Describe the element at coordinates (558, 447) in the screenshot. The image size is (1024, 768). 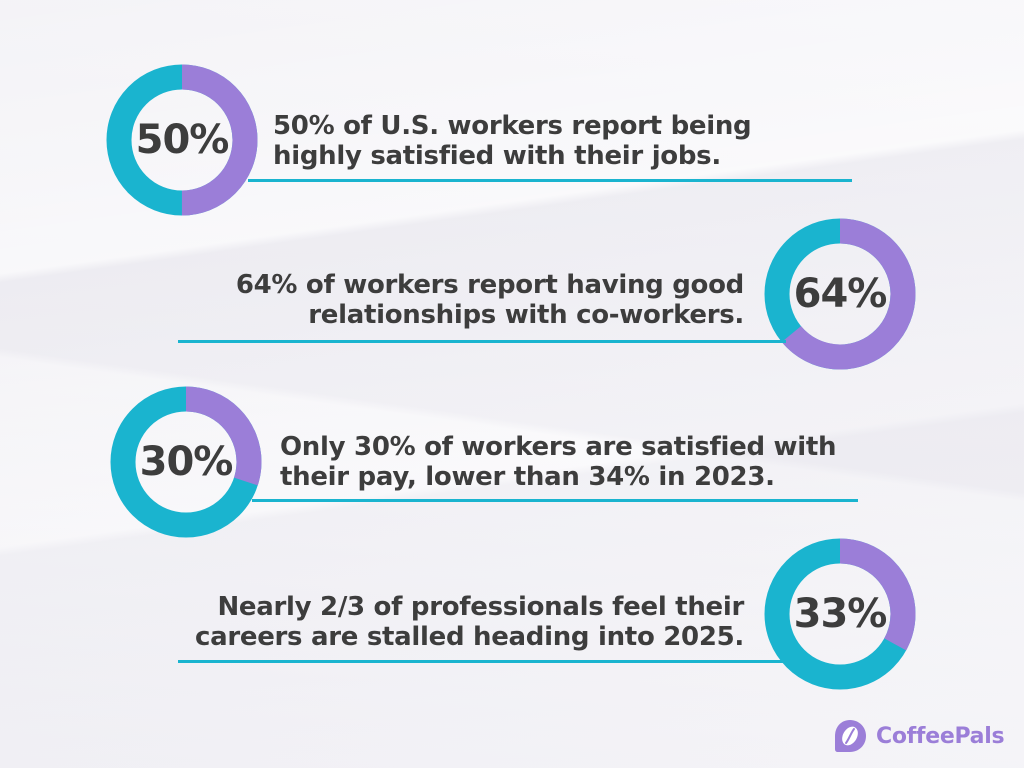
I see `stat-text-3-line-1: Only 30% of workers are satisfied with` at that location.